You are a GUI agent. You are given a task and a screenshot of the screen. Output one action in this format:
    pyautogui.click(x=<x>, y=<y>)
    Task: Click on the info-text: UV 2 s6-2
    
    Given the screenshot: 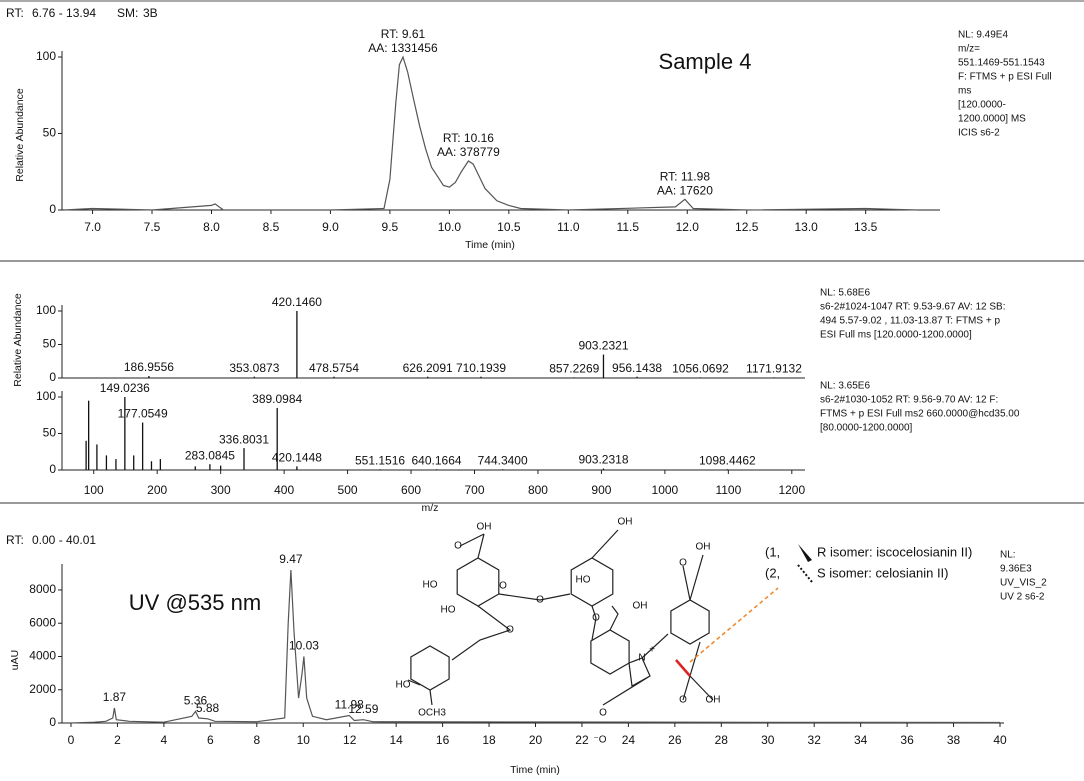 What is the action you would take?
    pyautogui.click(x=1022, y=597)
    